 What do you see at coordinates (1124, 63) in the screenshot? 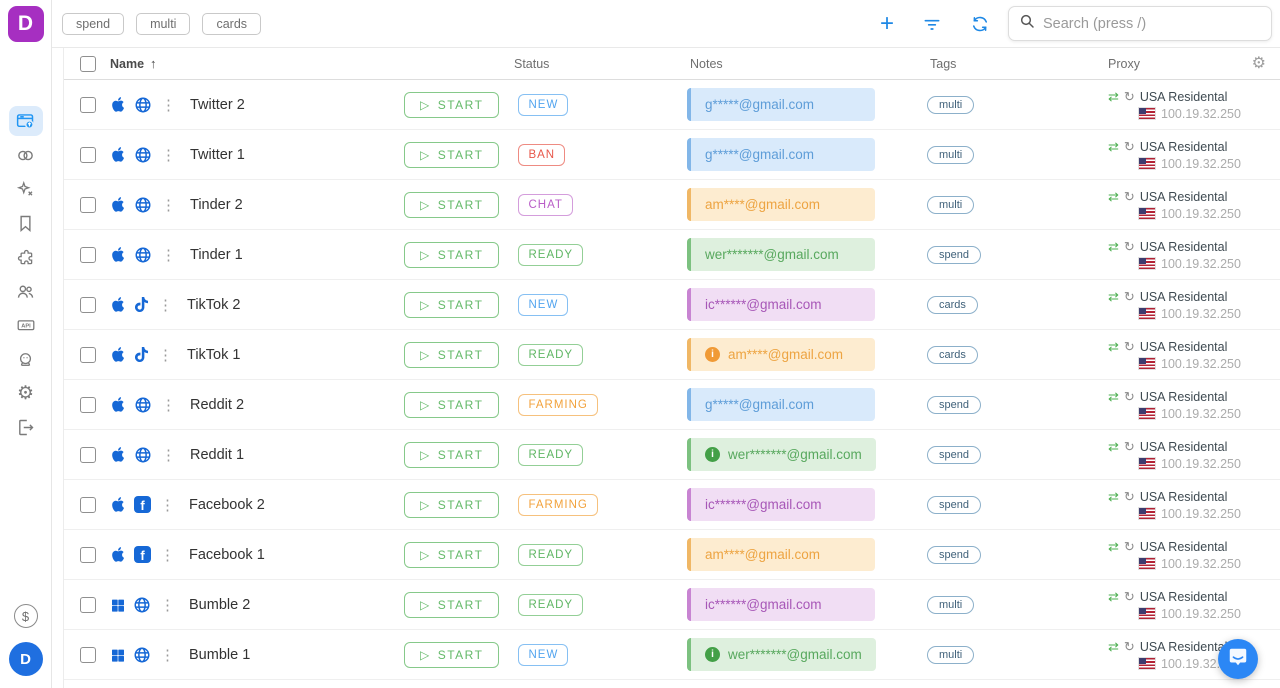
I see `column-header-proxy: Proxy` at bounding box center [1124, 63].